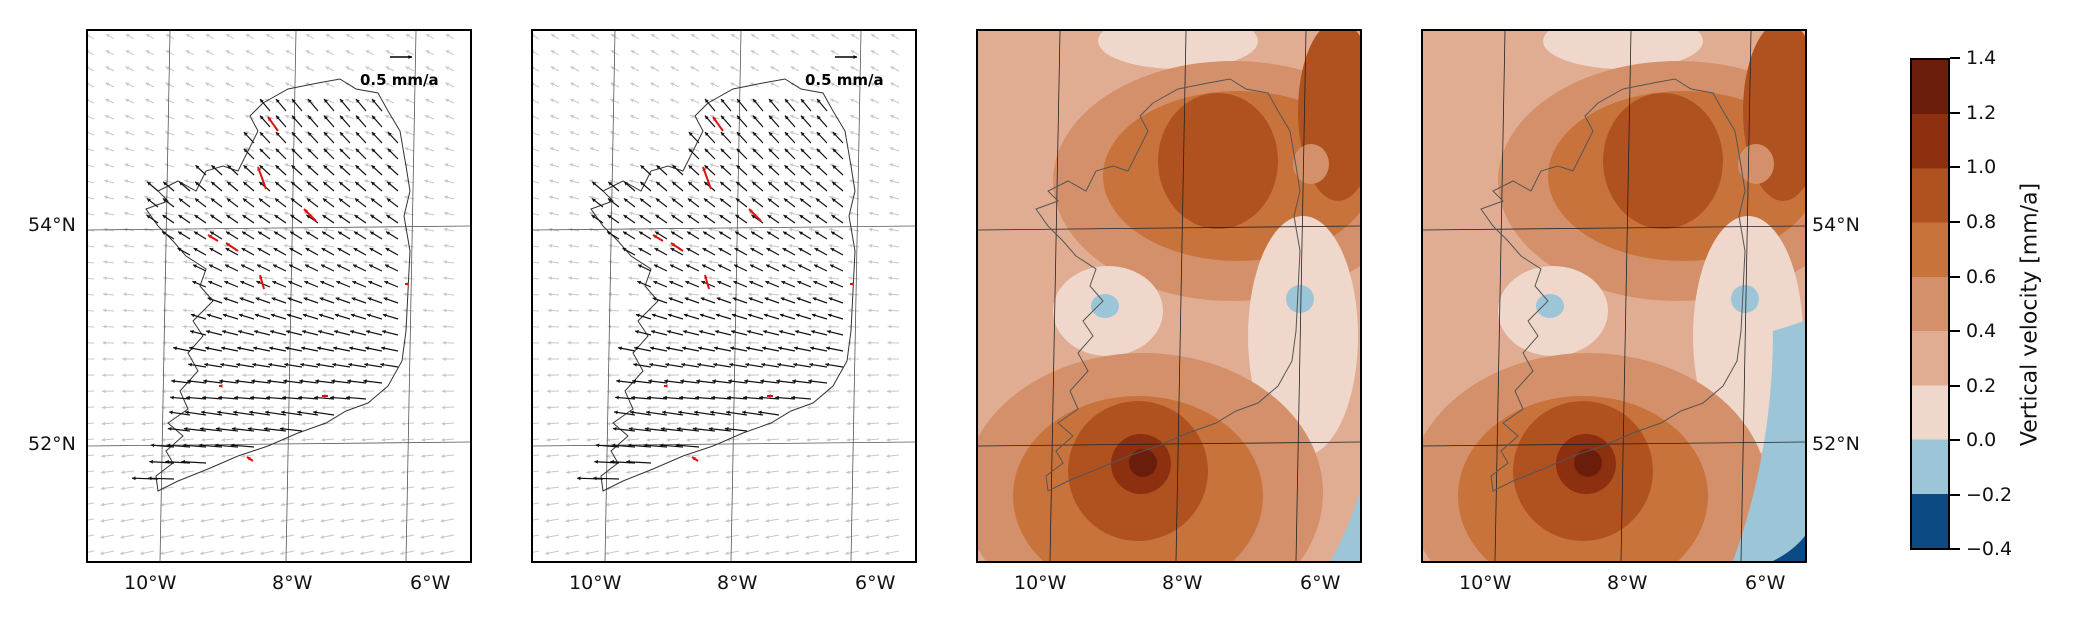  I want to click on x-tick-label: 8°W, so click(1627, 583).